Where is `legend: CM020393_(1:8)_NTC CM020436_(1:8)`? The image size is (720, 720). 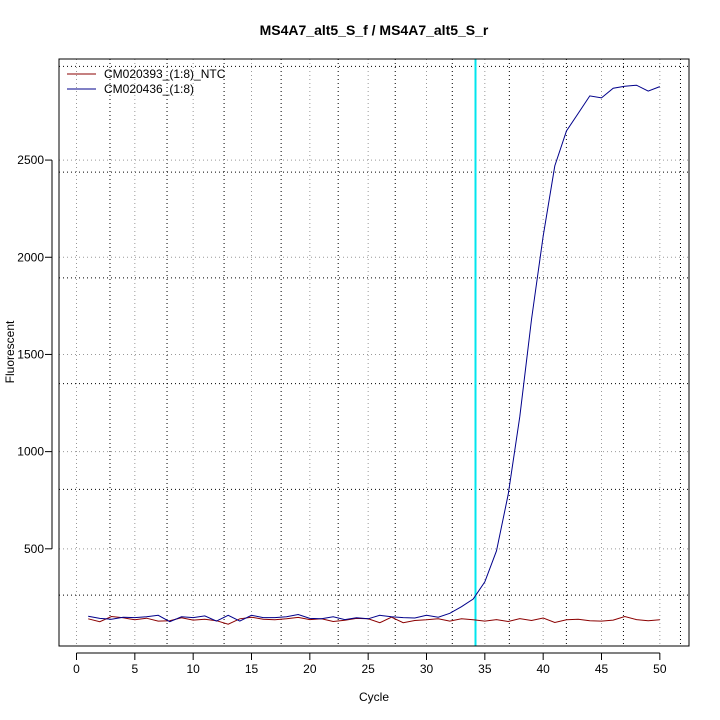 legend: CM020393_(1:8)_NTC CM020436_(1:8) is located at coordinates (146, 81).